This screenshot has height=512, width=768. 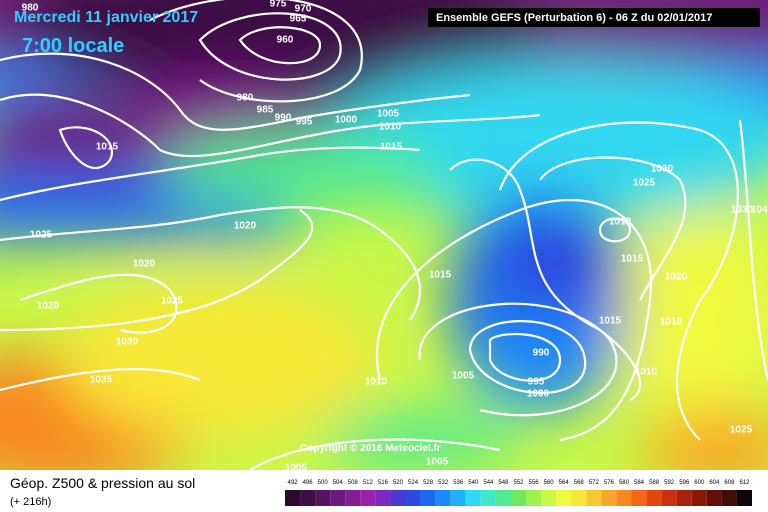 I want to click on footer-title: Géop. Z500 & pression au sol, so click(x=102, y=483).